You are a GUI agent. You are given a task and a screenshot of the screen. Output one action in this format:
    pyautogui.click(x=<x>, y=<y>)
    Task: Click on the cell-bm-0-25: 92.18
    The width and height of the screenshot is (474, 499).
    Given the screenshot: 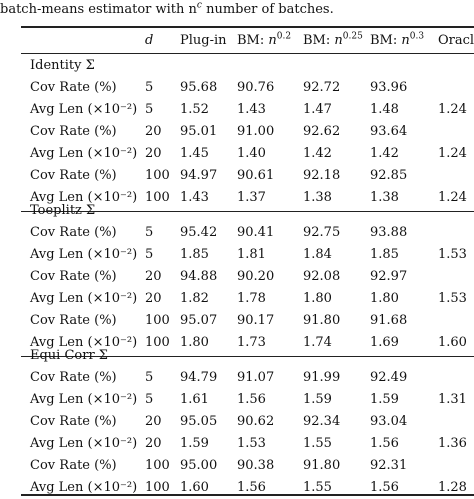 What is the action you would take?
    pyautogui.click(x=322, y=175)
    